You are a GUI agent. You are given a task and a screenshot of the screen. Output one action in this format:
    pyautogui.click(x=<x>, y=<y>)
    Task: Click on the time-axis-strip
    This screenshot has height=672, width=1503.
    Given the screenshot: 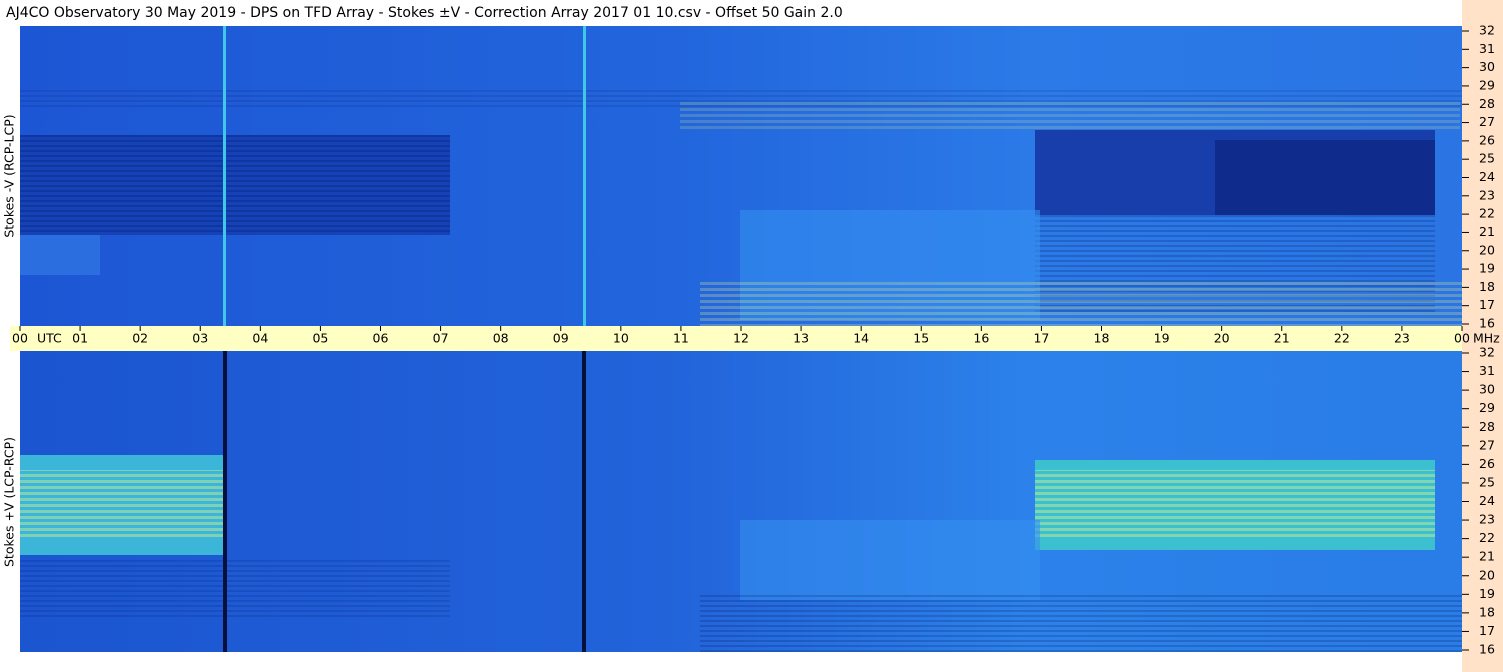 What is the action you would take?
    pyautogui.click(x=736, y=338)
    